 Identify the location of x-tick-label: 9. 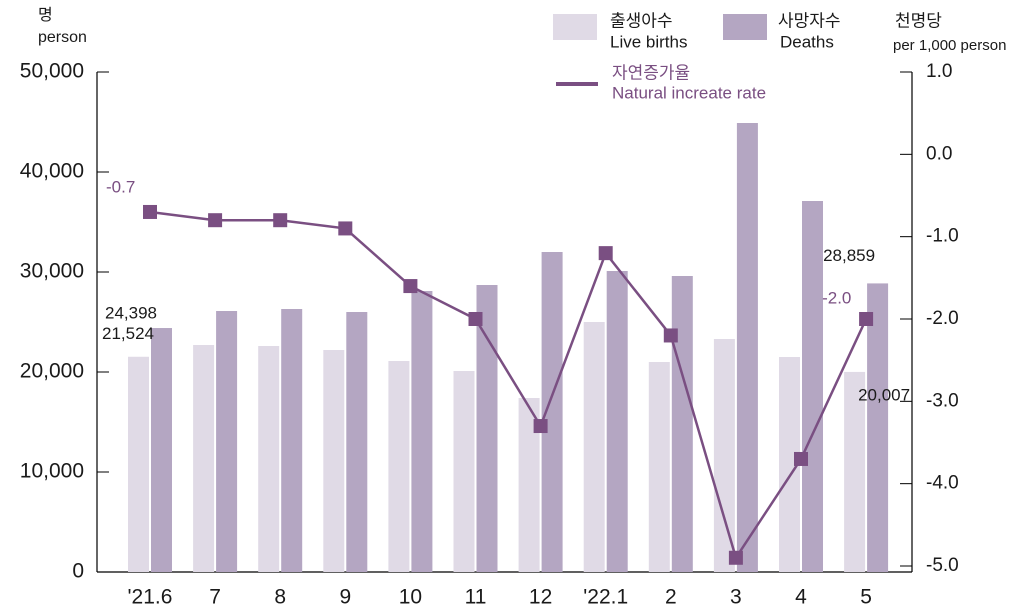
(345, 597).